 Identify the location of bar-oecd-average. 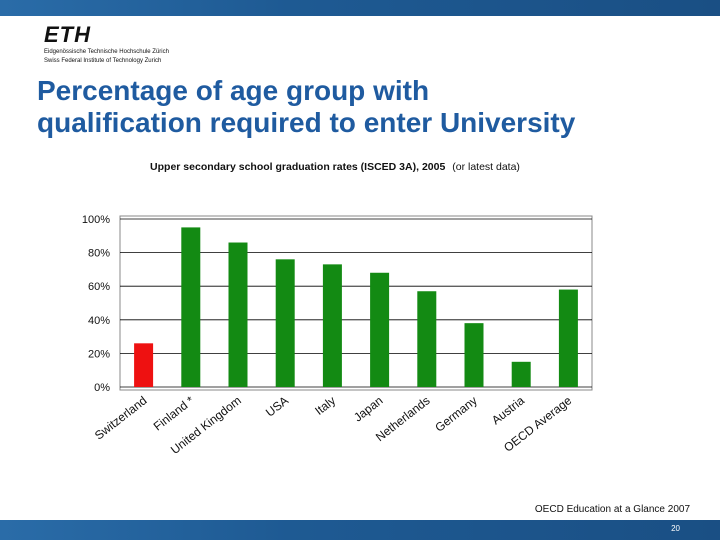
(568, 338).